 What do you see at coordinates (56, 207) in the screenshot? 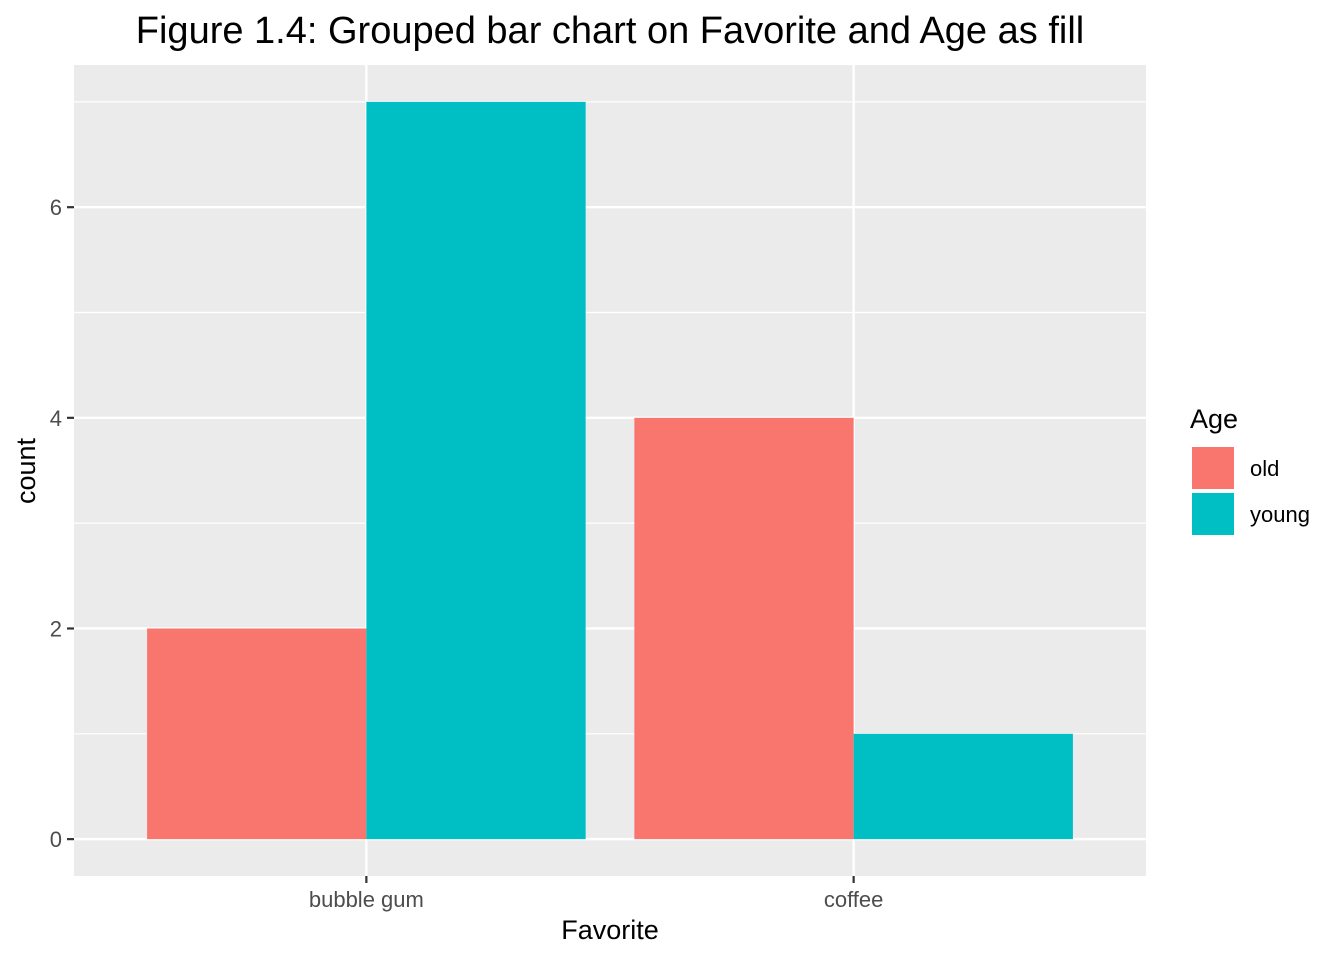
I see `y-tick-label: 6` at bounding box center [56, 207].